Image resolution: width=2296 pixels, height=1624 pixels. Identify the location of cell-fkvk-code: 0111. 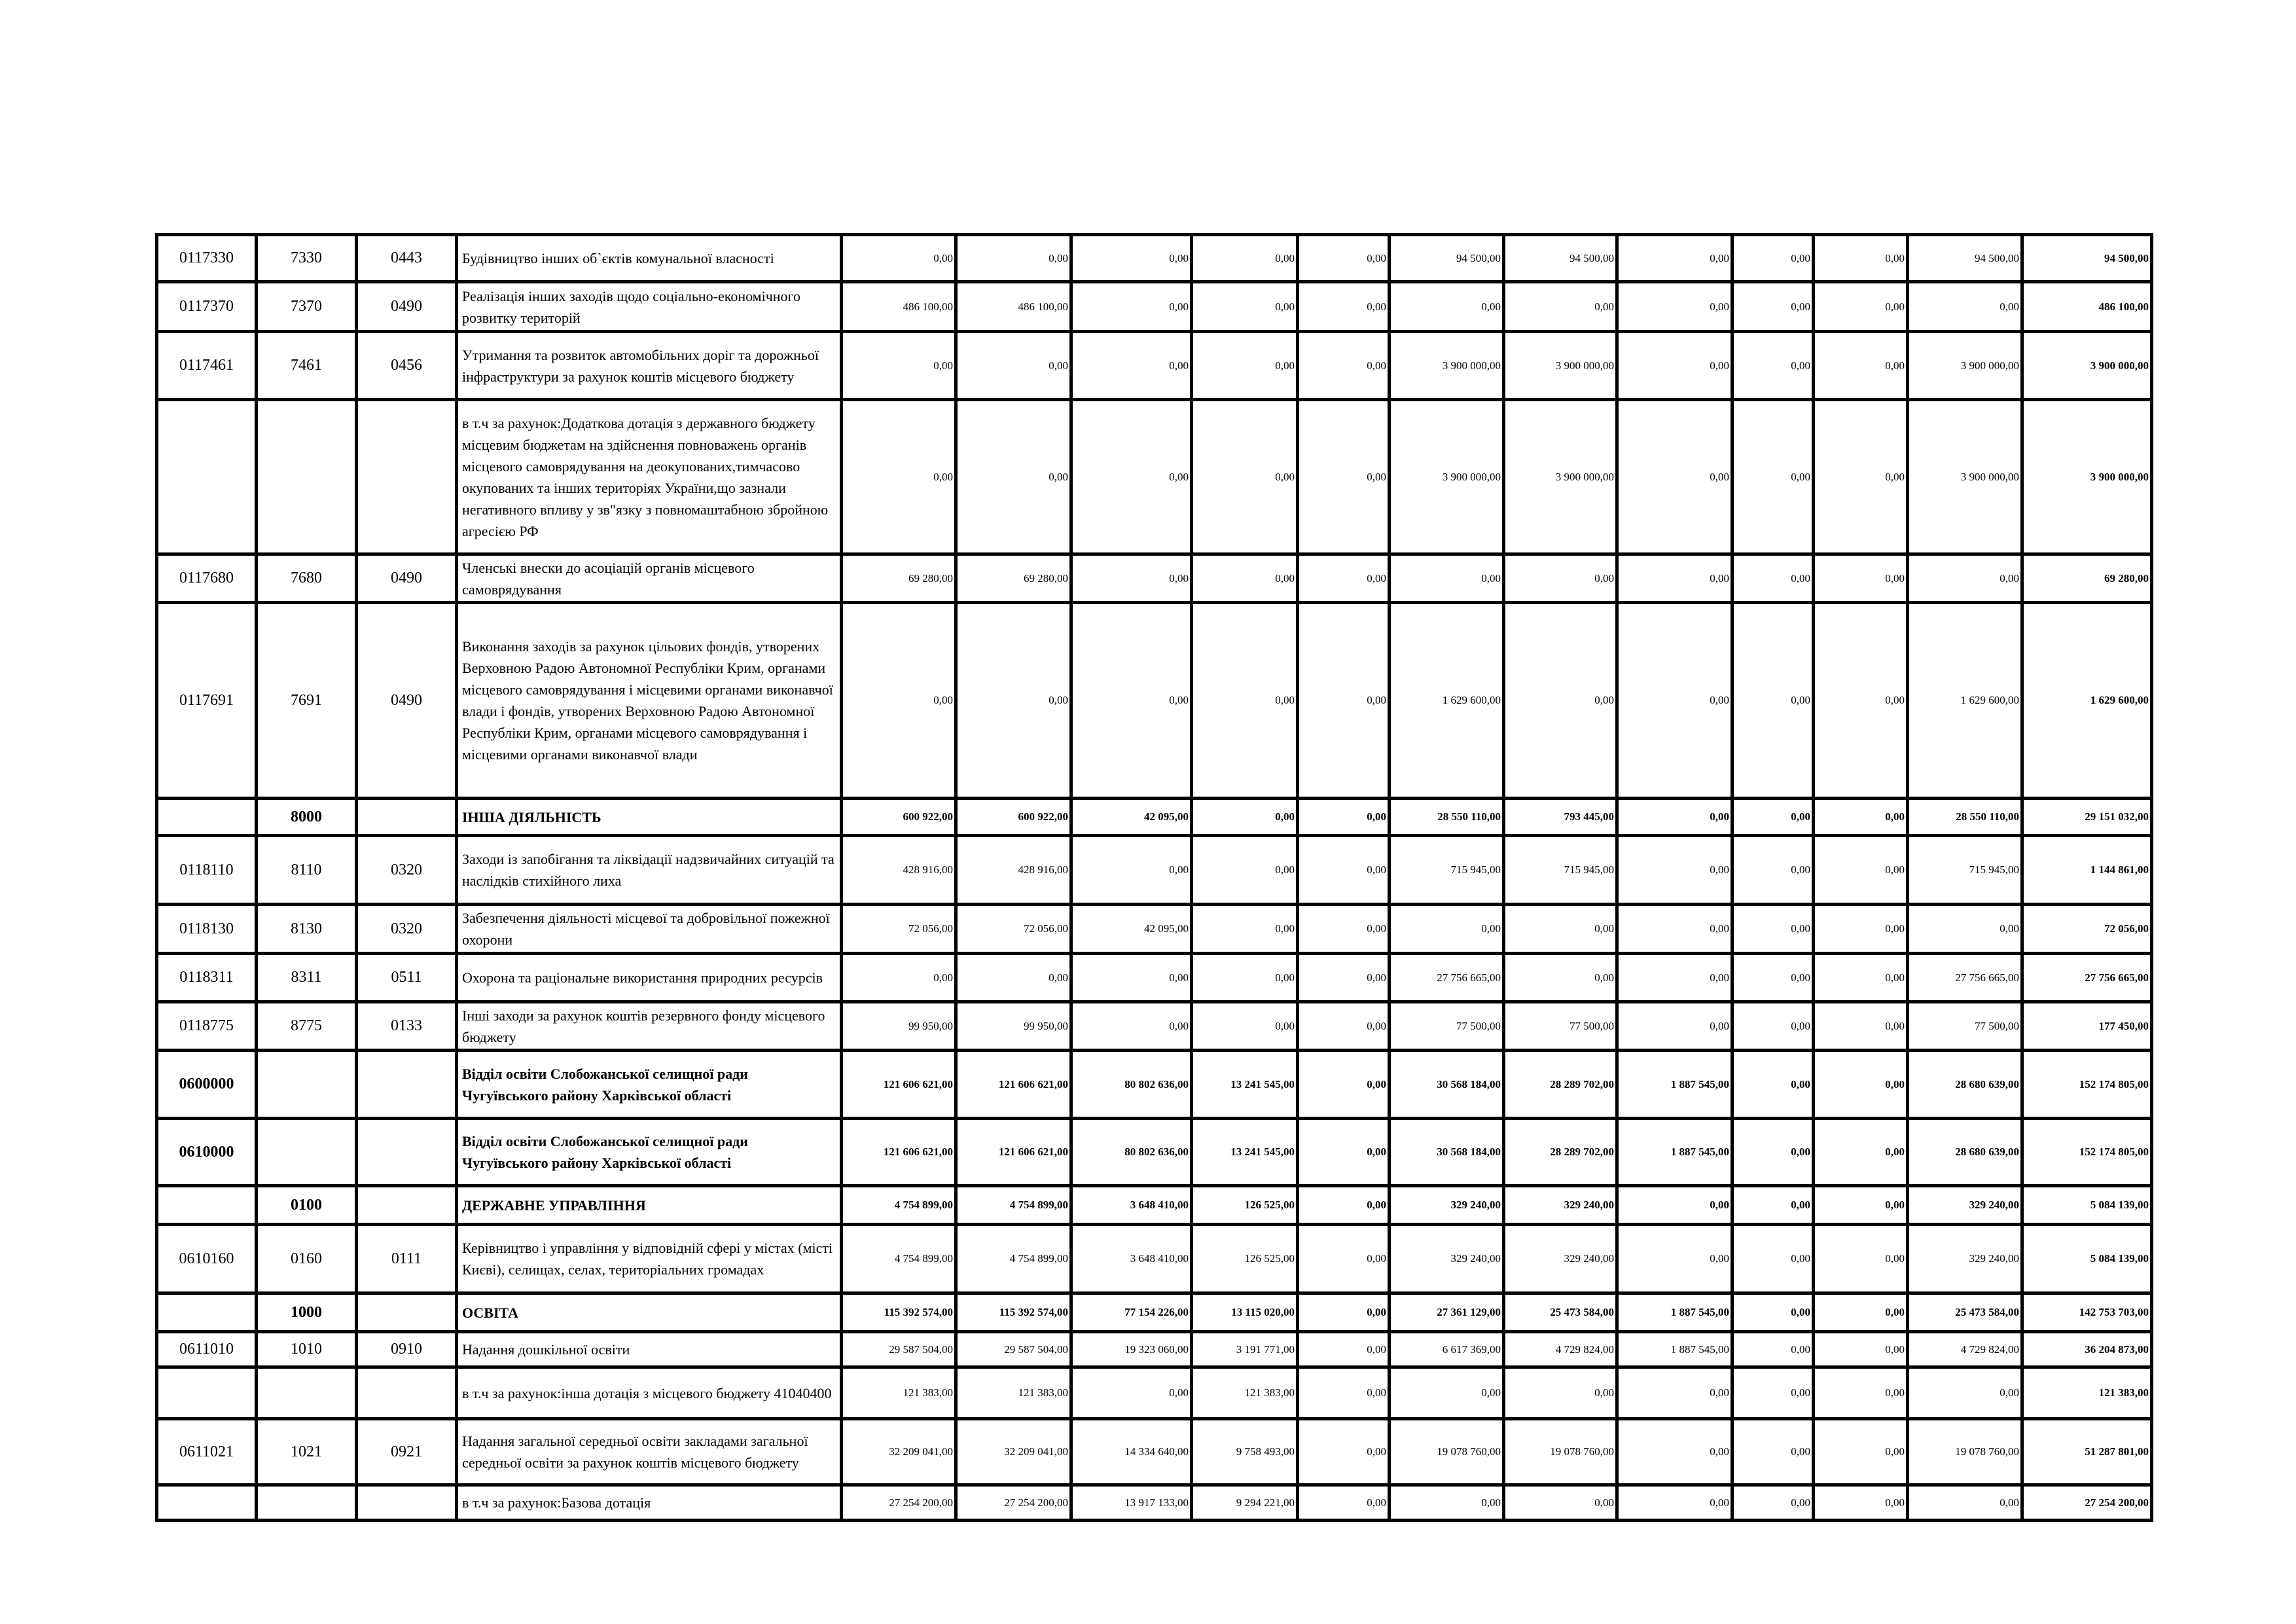
(406, 1259).